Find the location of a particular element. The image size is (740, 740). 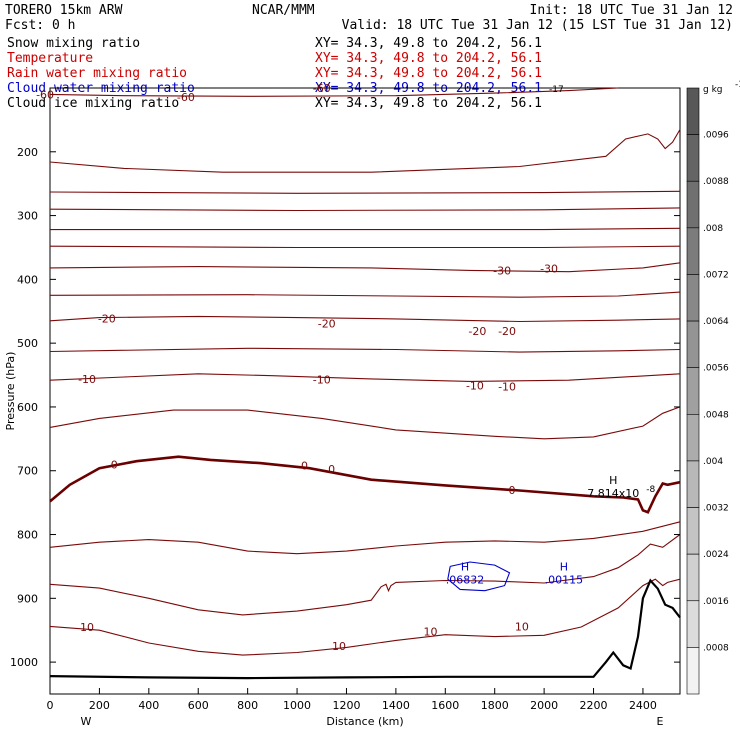

cloud-water-contour is located at coordinates (479, 576).